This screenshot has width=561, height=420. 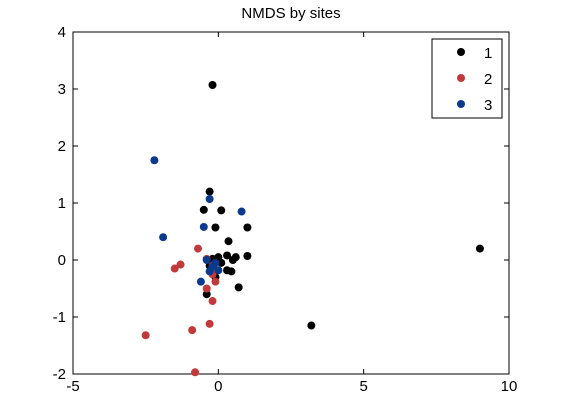 What do you see at coordinates (363, 386) in the screenshot?
I see `x-tick-label: 5` at bounding box center [363, 386].